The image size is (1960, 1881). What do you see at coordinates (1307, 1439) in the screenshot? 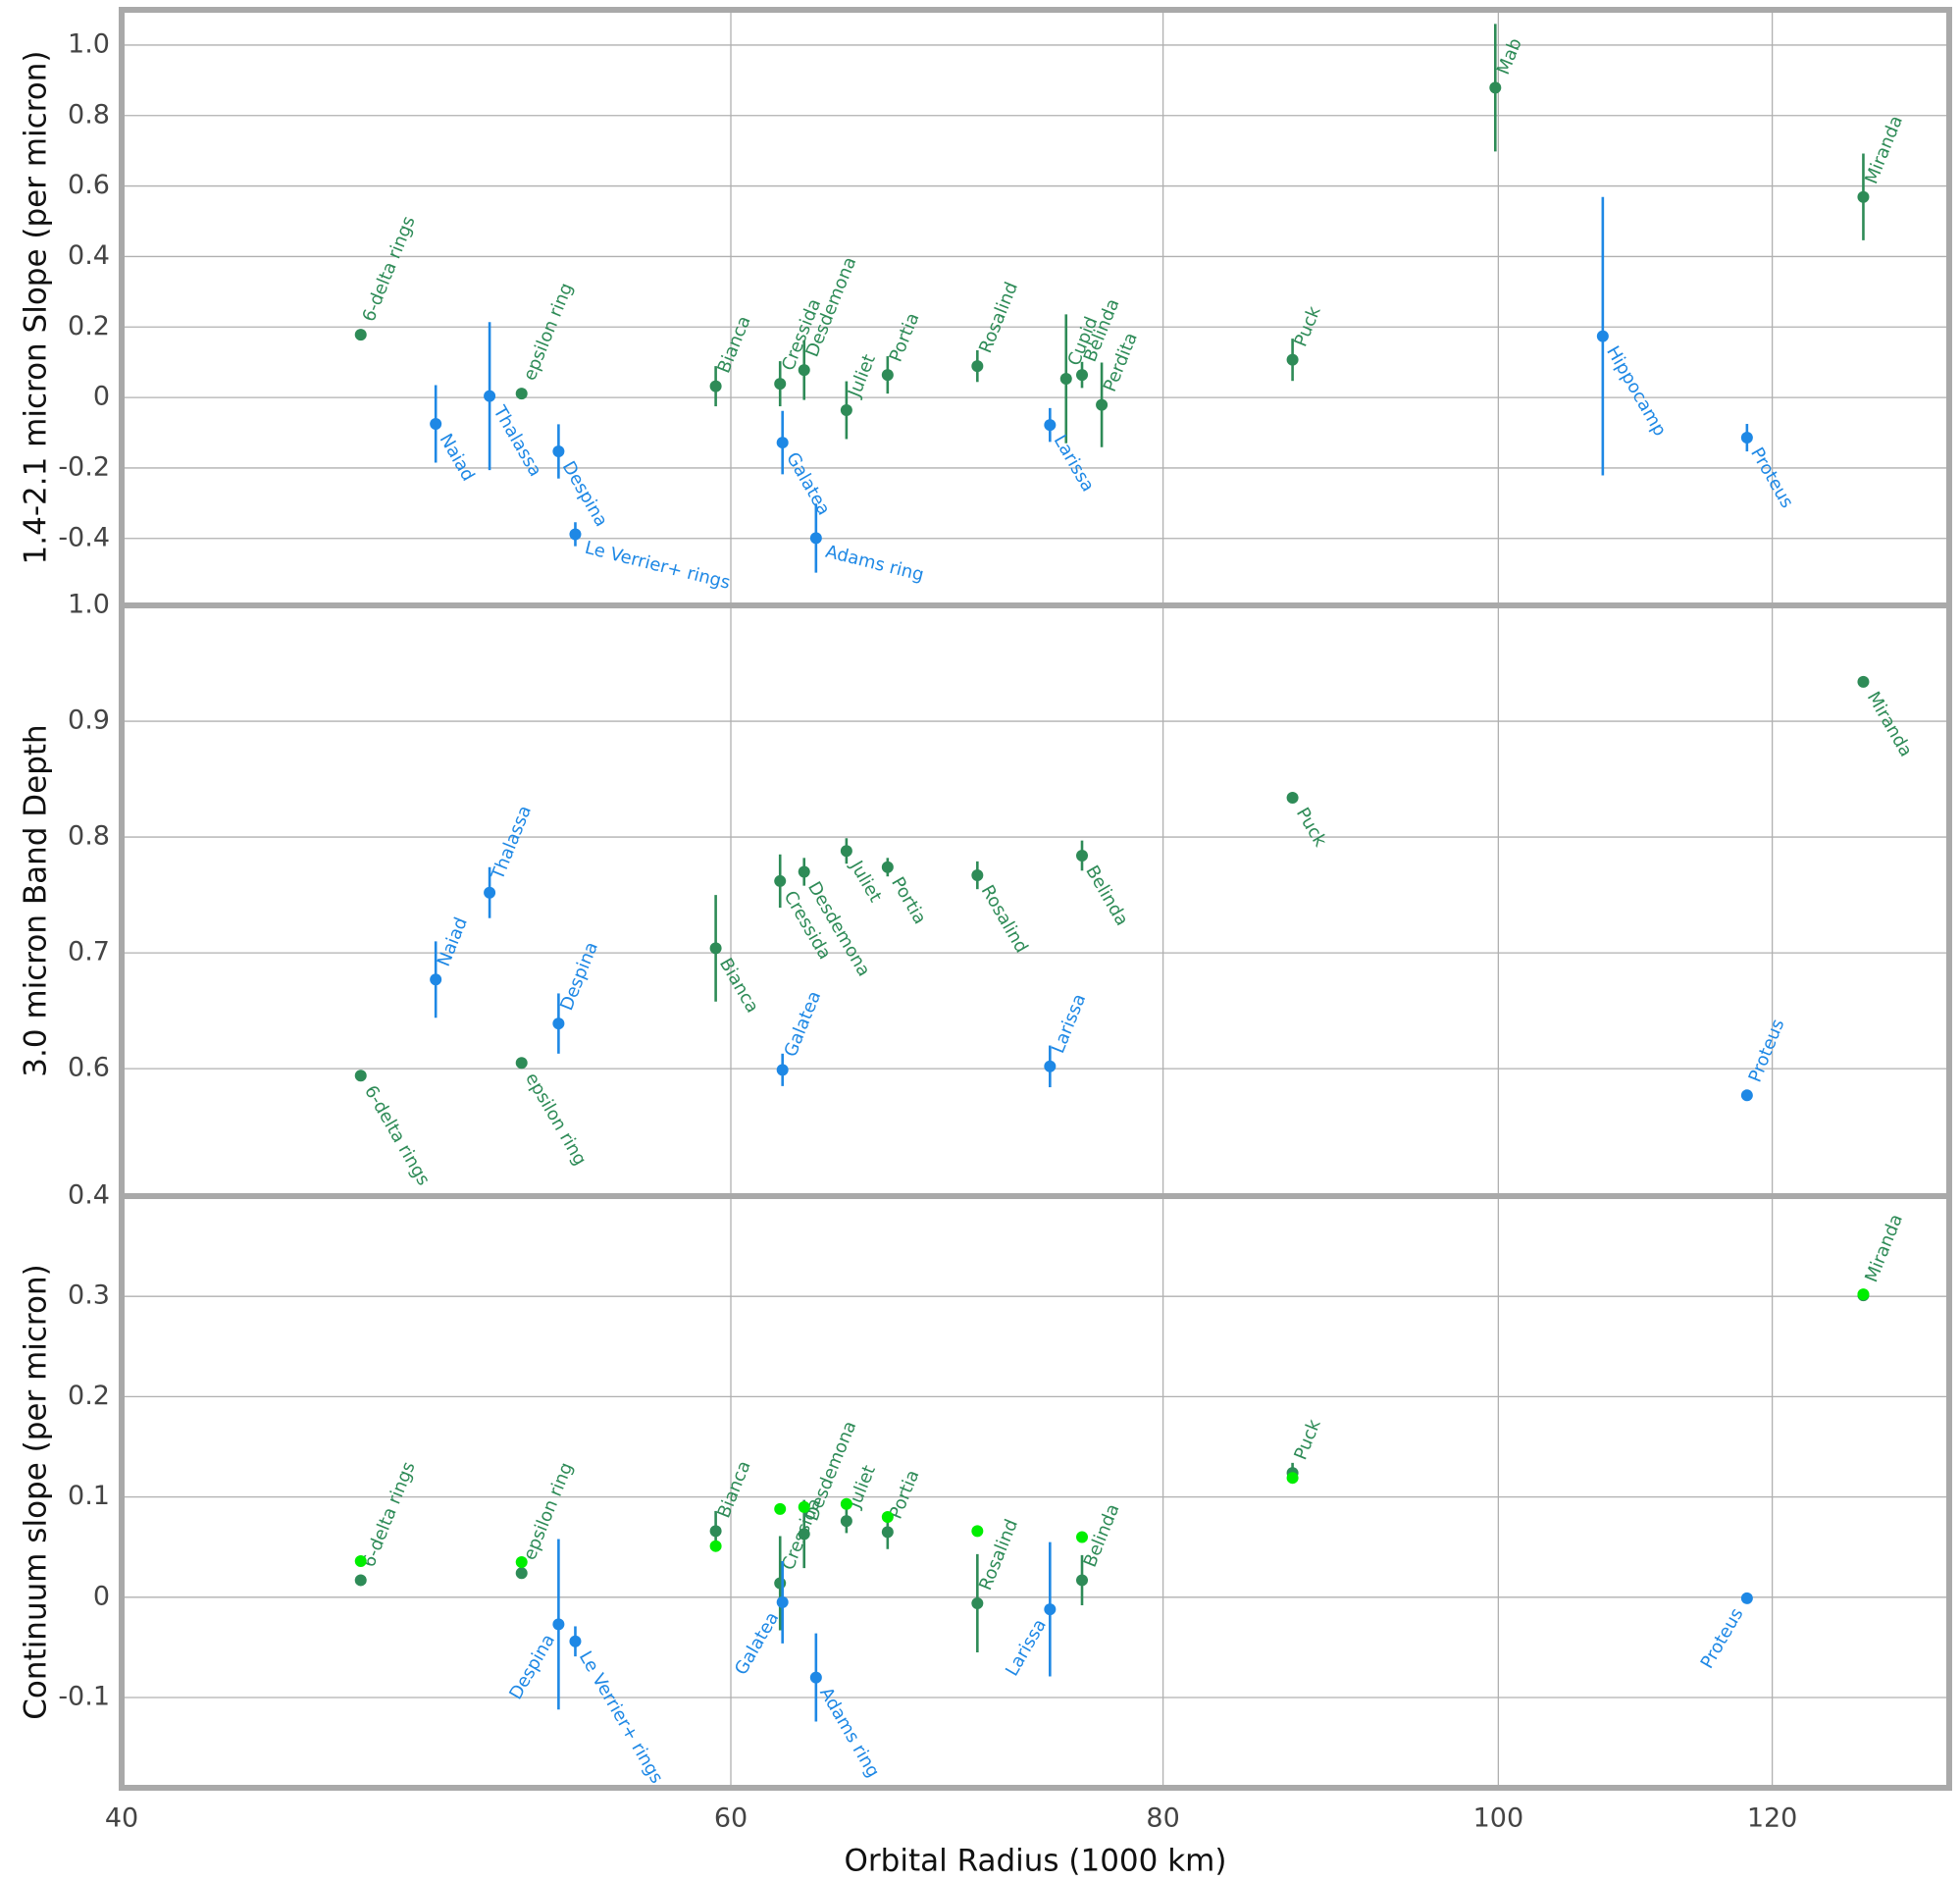
I see `point-label: Puck` at bounding box center [1307, 1439].